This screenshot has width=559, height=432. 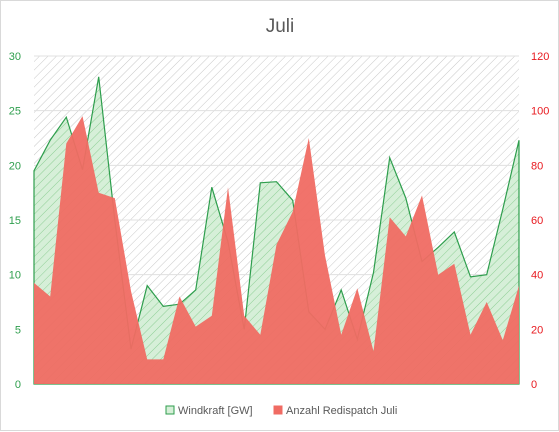 I want to click on right-axis-tick-label: 60, so click(x=537, y=221).